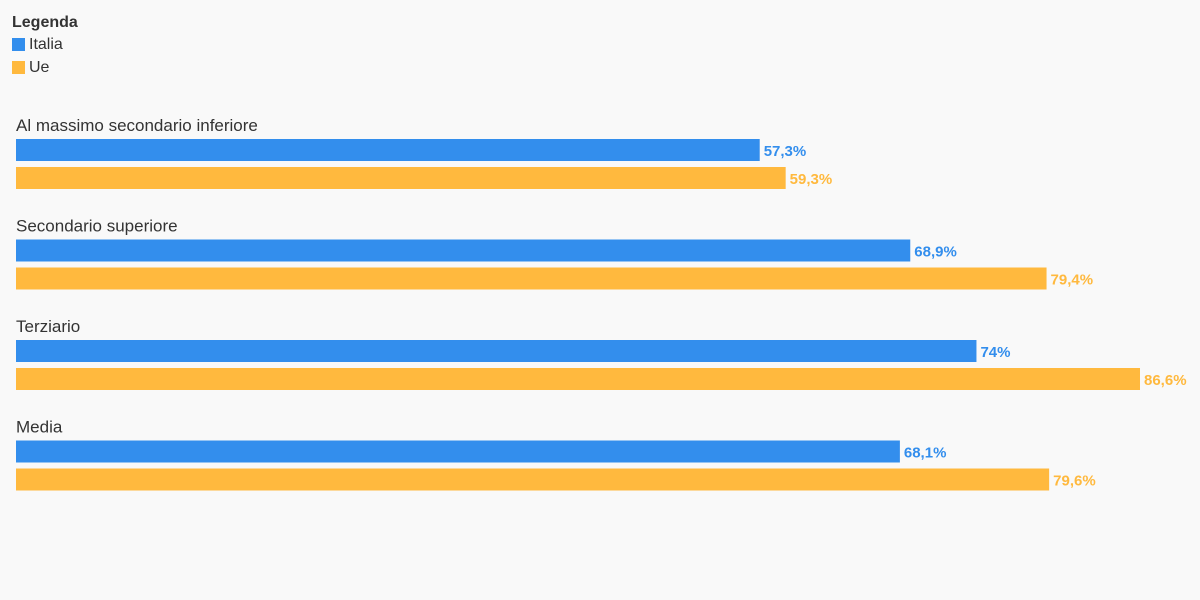 This screenshot has height=600, width=1200. I want to click on value-label-italia-al-massimo-secondario-inferiore: 57,3%, so click(785, 151).